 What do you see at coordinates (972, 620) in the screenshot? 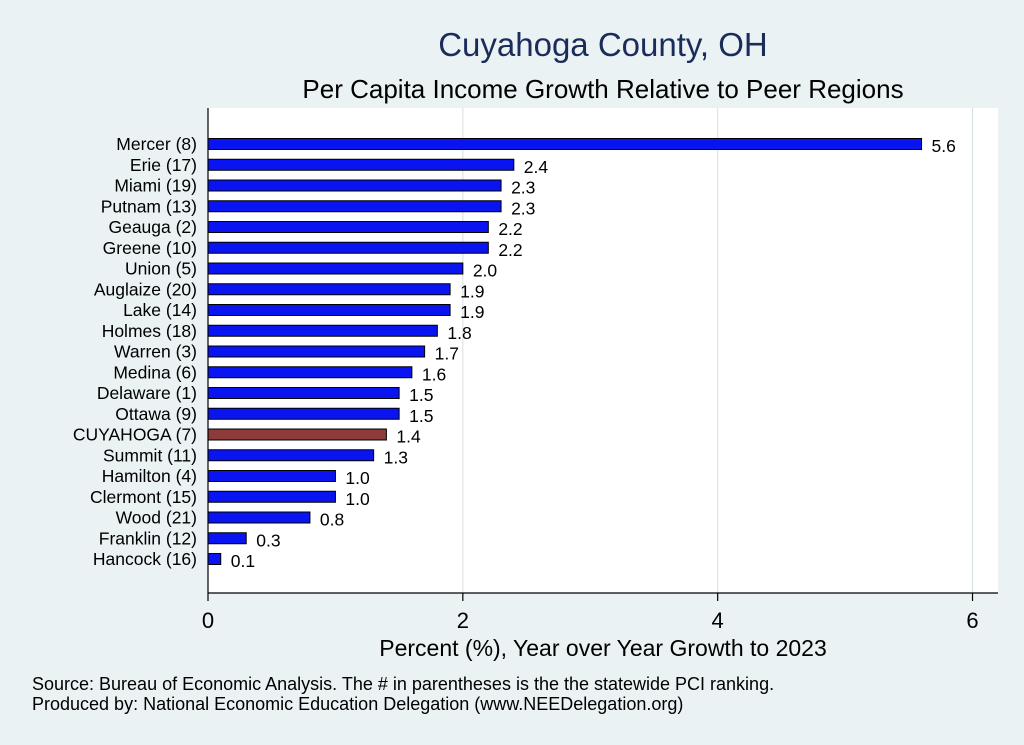
I see `x-tick-label: 6` at bounding box center [972, 620].